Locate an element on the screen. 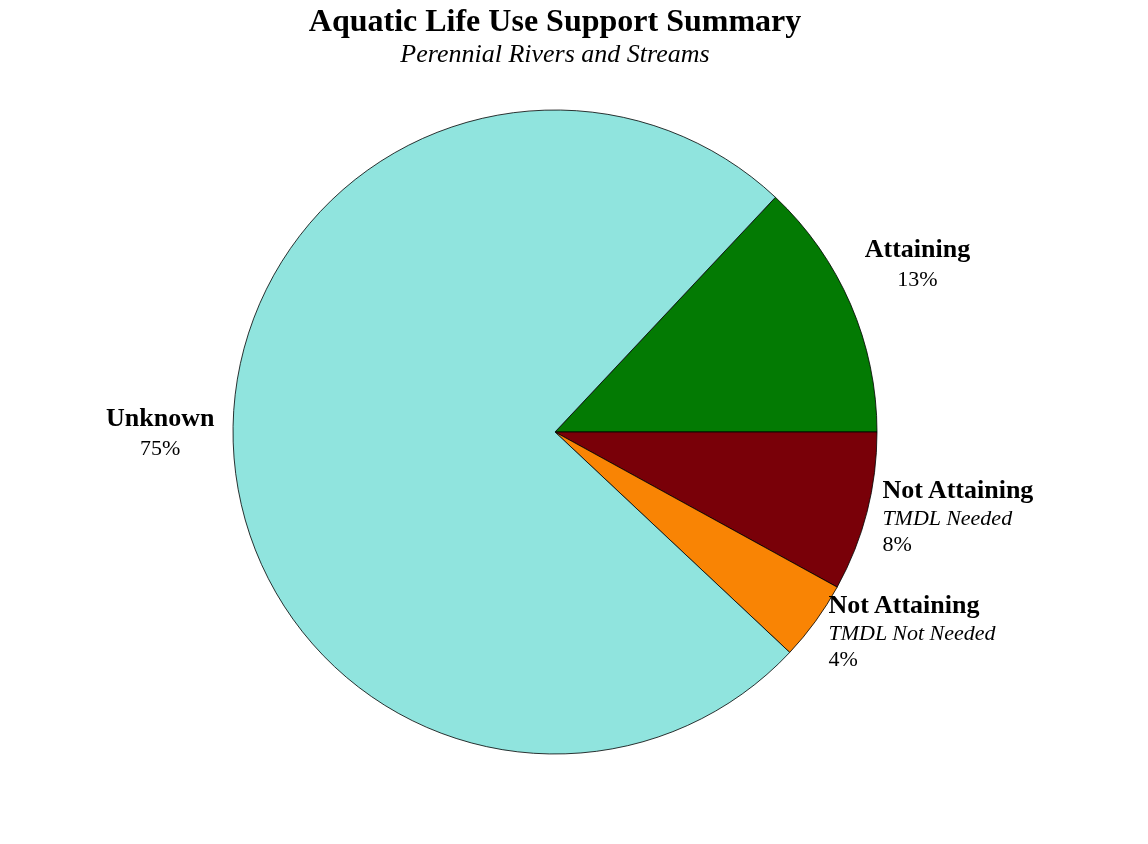  category-label: Not Attaining TMDL Not Needed is located at coordinates (912, 617).